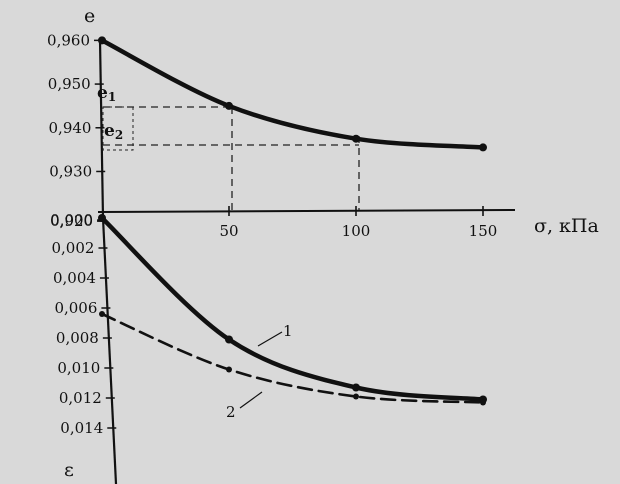 Image resolution: width=620 pixels, height=484 pixels. What do you see at coordinates (566, 226) in the screenshot?
I see `x-axis-label: σ, кПа` at bounding box center [566, 226].